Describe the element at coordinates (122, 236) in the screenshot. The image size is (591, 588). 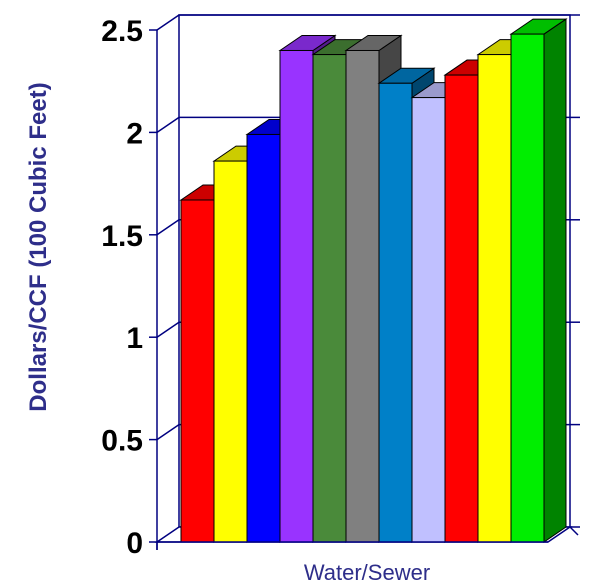
I see `y-tick-label: 1.5` at that location.